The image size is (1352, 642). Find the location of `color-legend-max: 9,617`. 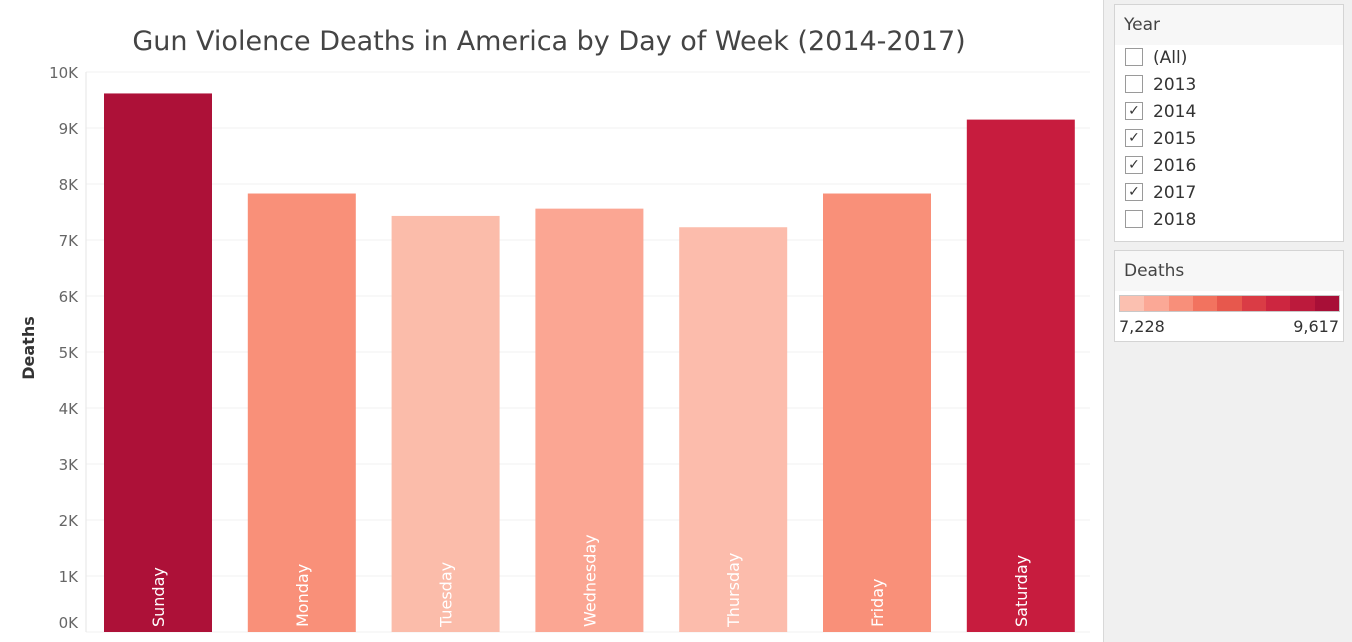

color-legend-max: 9,617 is located at coordinates (1316, 326).